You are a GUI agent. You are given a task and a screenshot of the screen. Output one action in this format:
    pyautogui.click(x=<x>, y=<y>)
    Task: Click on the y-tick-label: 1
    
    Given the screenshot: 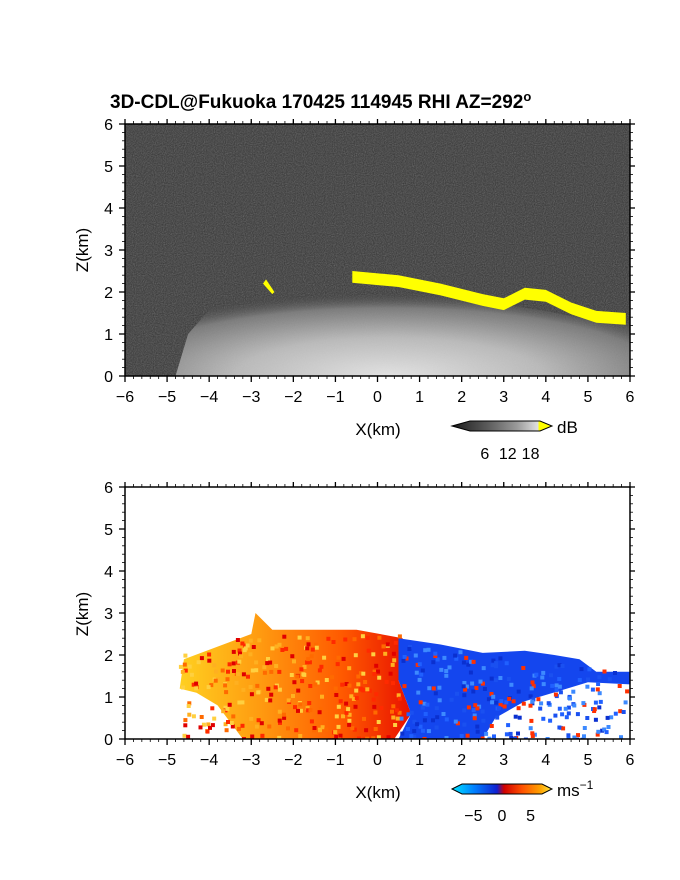 What is the action you would take?
    pyautogui.click(x=108, y=698)
    